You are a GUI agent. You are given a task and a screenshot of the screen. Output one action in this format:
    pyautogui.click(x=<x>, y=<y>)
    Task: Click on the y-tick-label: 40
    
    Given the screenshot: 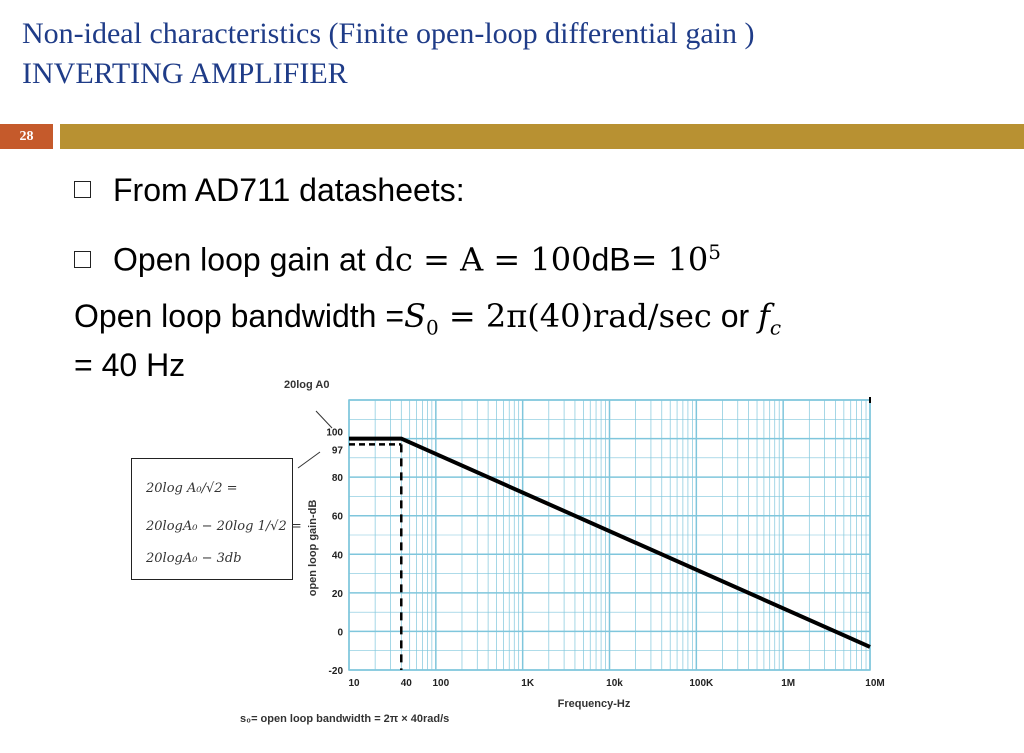 What is the action you would take?
    pyautogui.click(x=338, y=555)
    